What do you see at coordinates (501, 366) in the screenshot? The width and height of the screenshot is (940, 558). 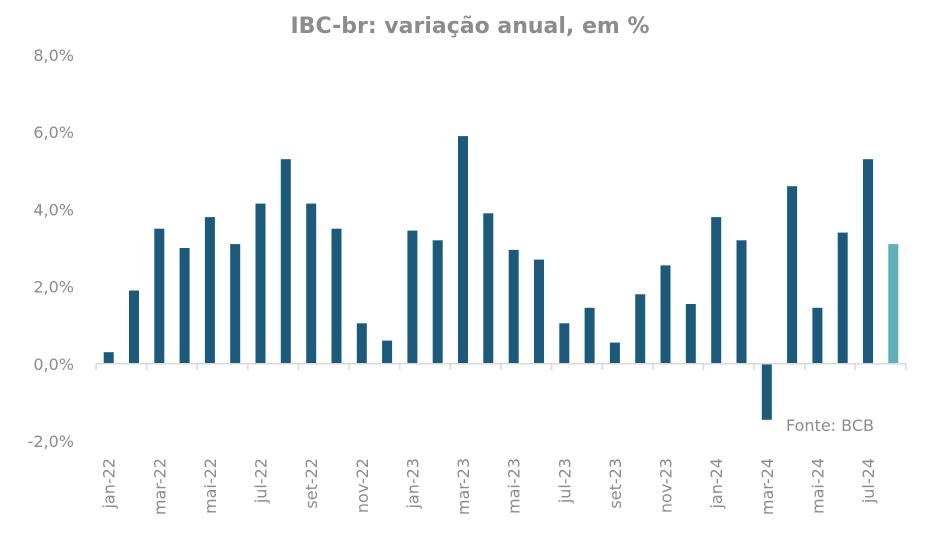 I see `x-axis` at bounding box center [501, 366].